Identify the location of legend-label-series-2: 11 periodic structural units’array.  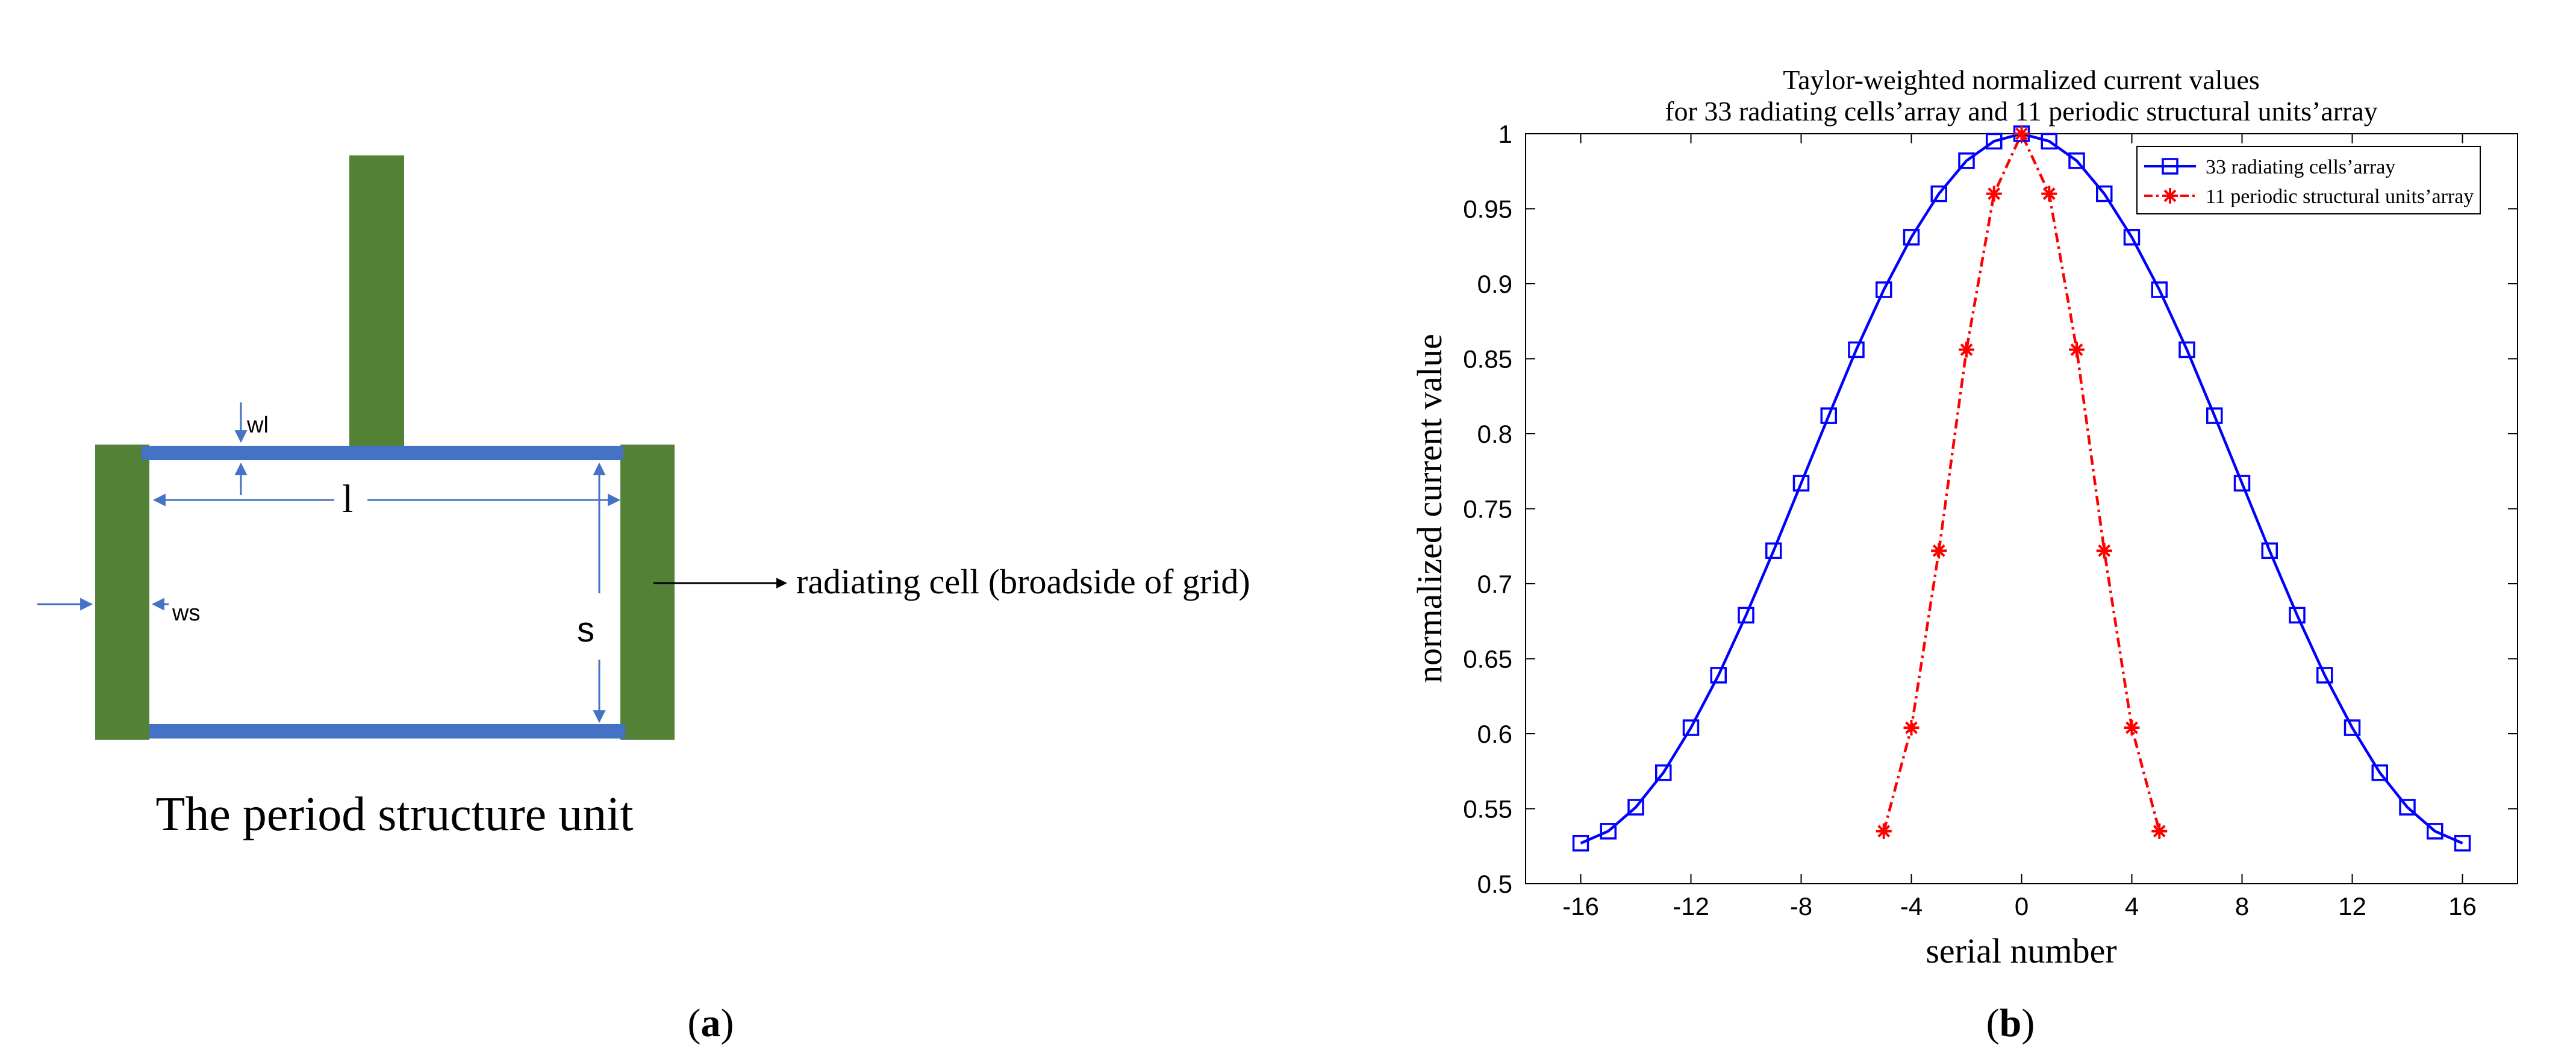
(2340, 197).